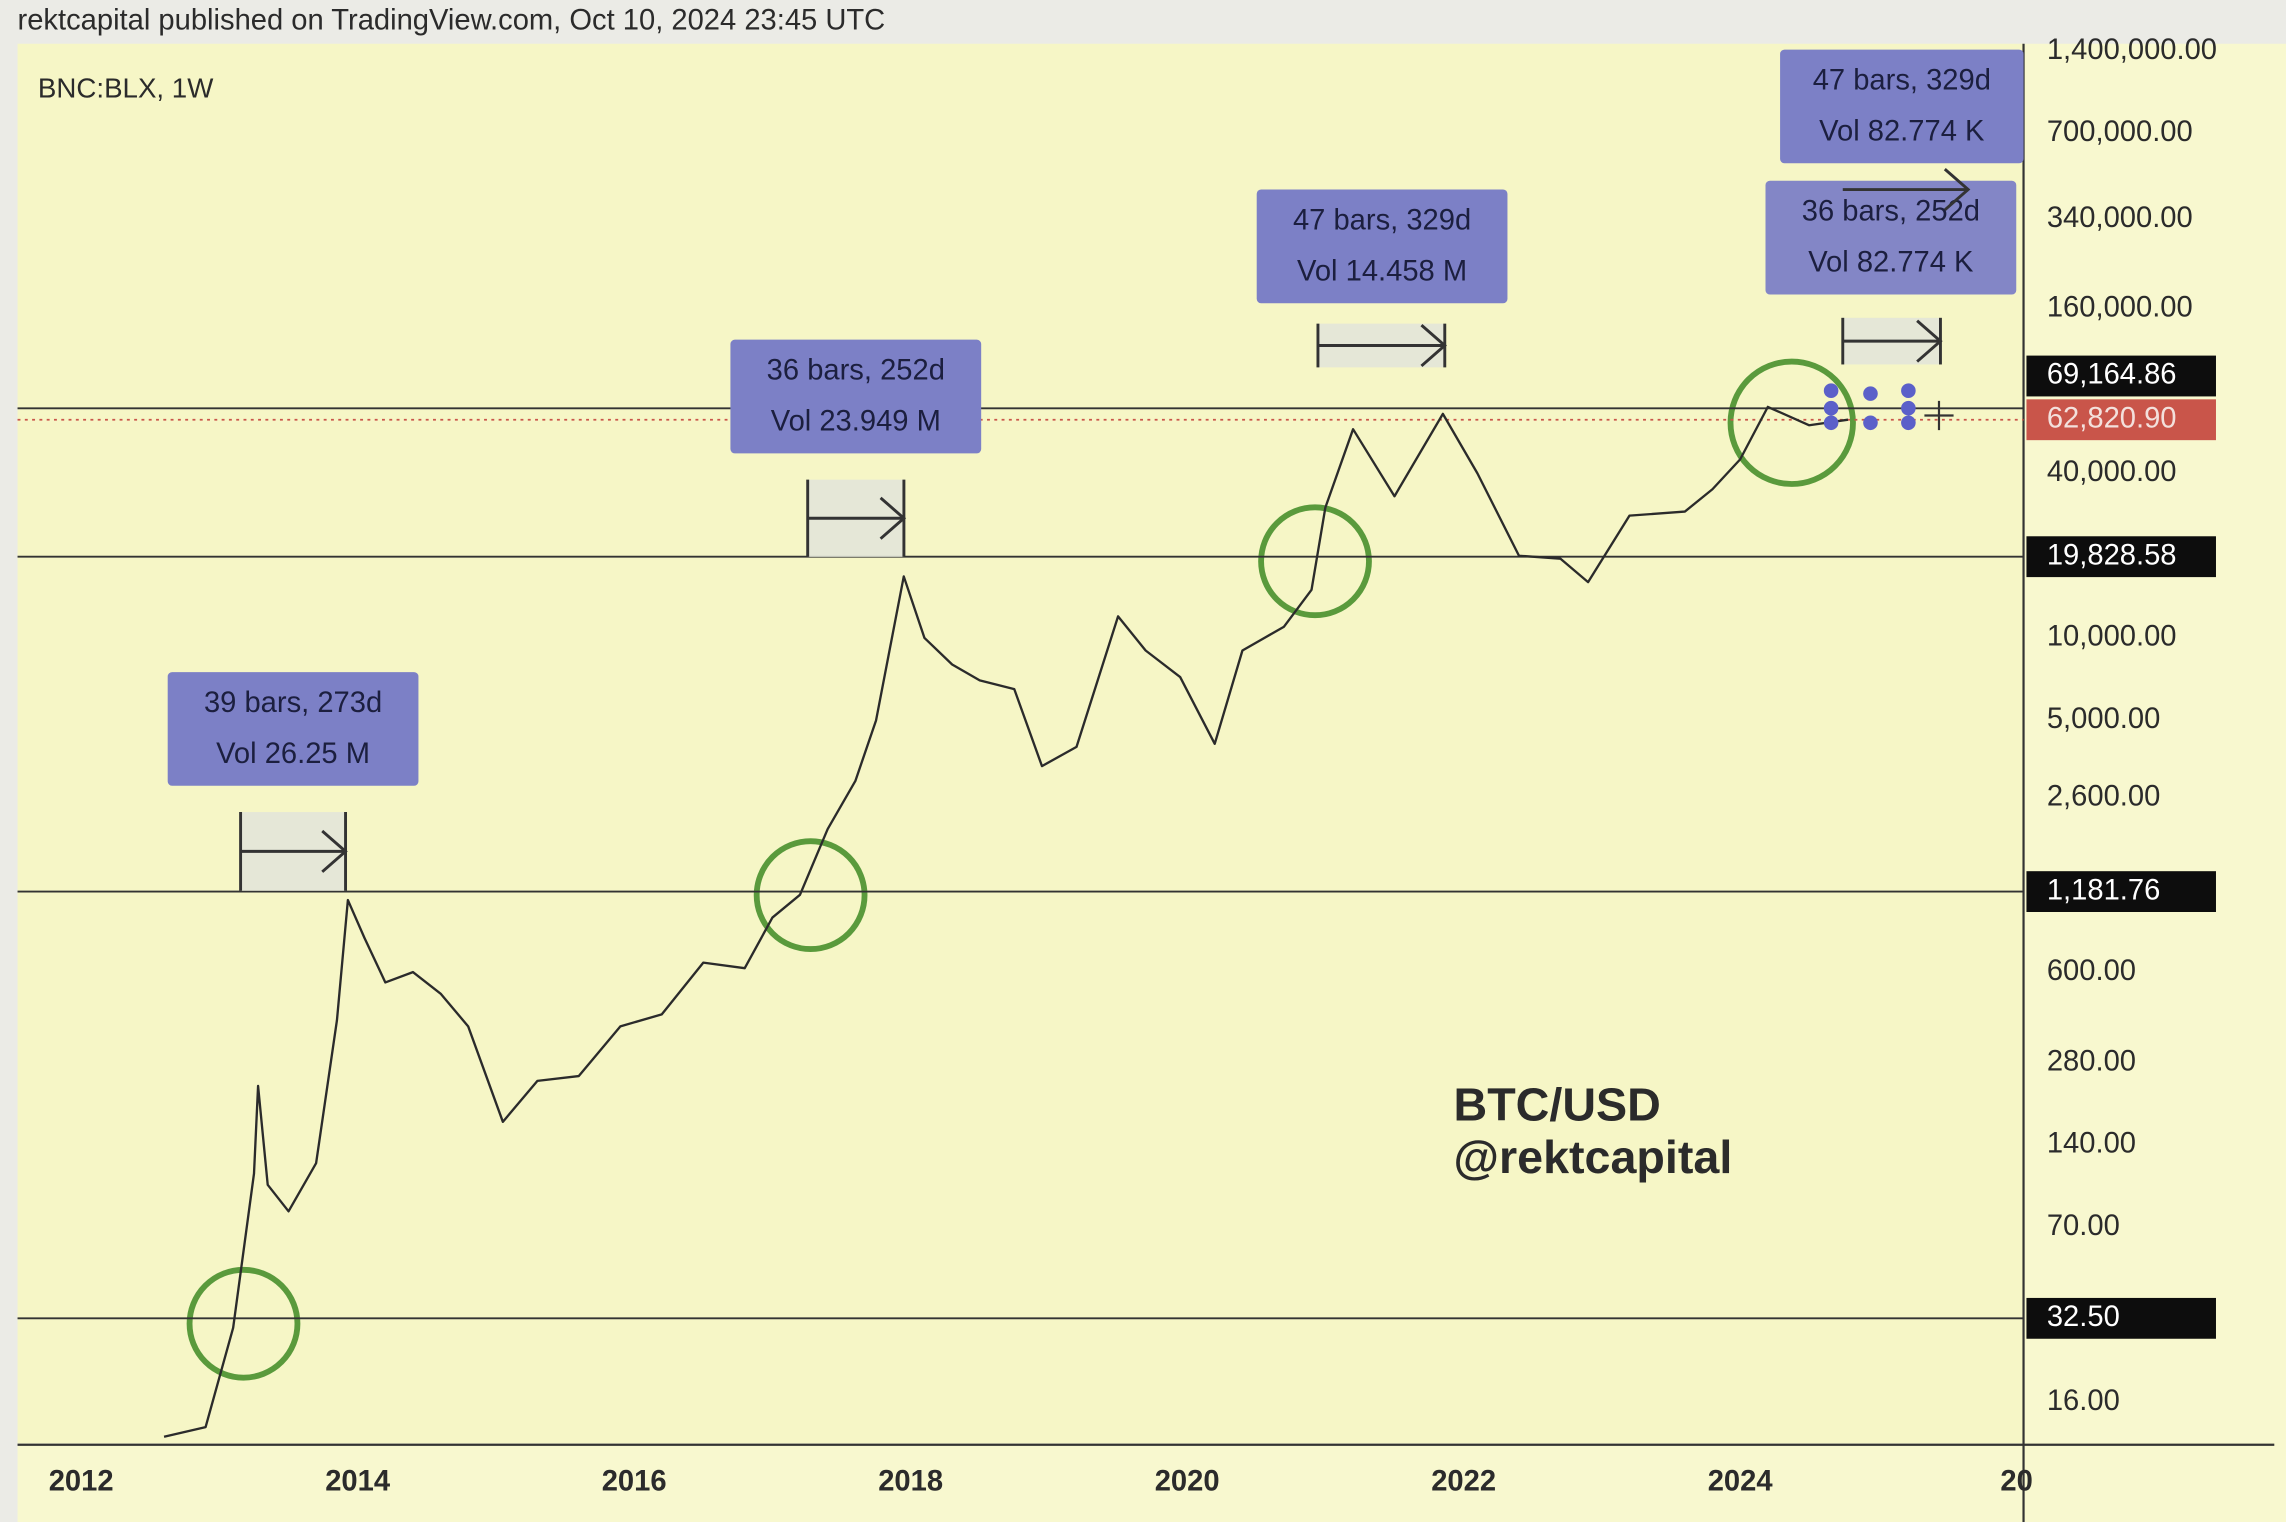 The image size is (2286, 1522). What do you see at coordinates (2112, 637) in the screenshot?
I see `y-tick-label: 10,000.00` at bounding box center [2112, 637].